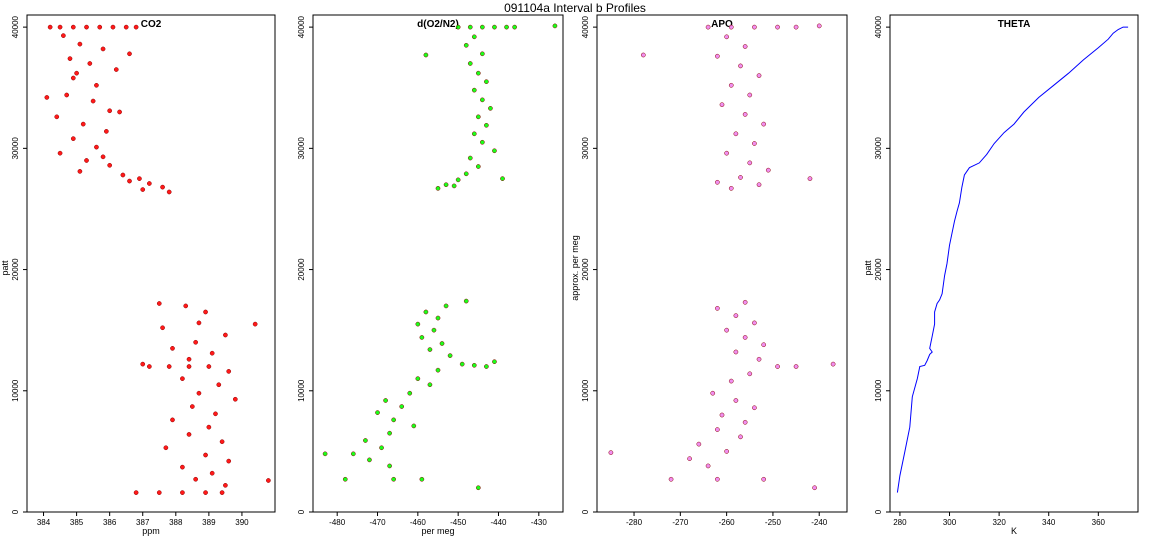 Image resolution: width=1150 pixels, height=550 pixels. What do you see at coordinates (209, 522) in the screenshot?
I see `x-tick-label: 389` at bounding box center [209, 522].